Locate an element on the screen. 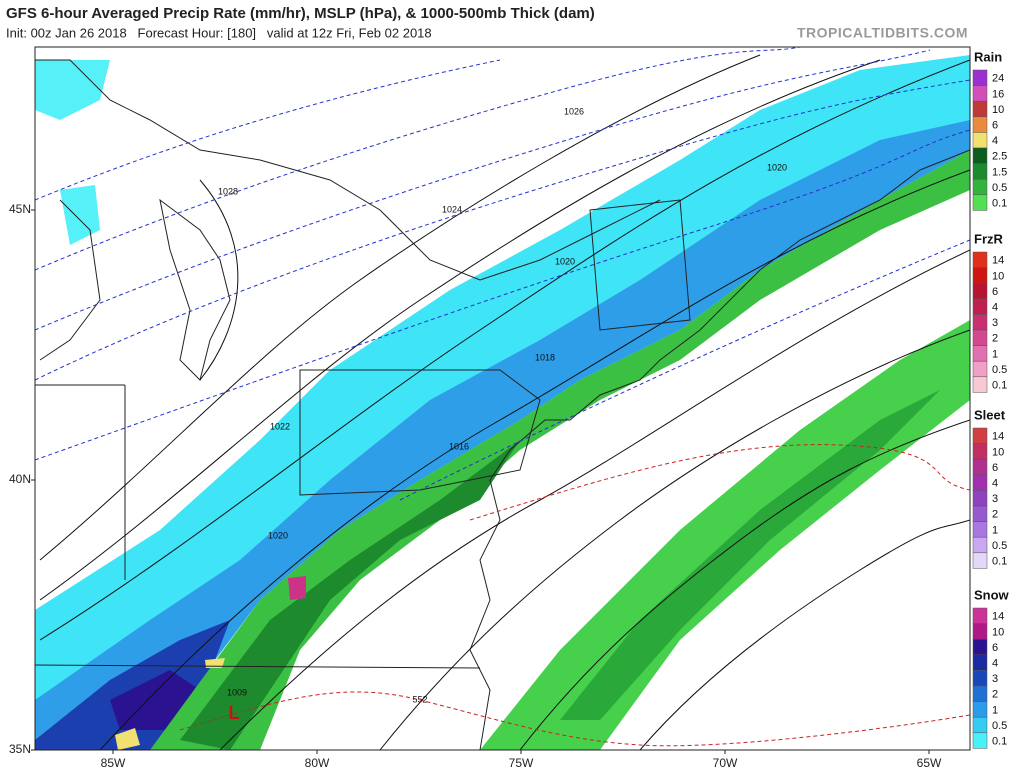 The height and width of the screenshot is (772, 1024). contour-label: 1028 is located at coordinates (228, 191).